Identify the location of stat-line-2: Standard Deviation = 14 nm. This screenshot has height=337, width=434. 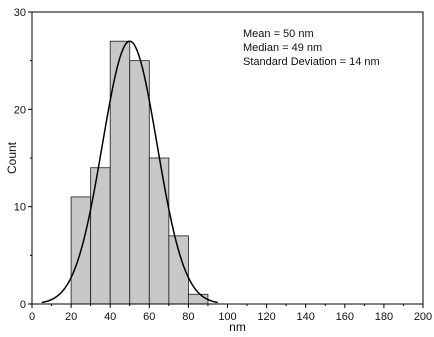
(311, 62).